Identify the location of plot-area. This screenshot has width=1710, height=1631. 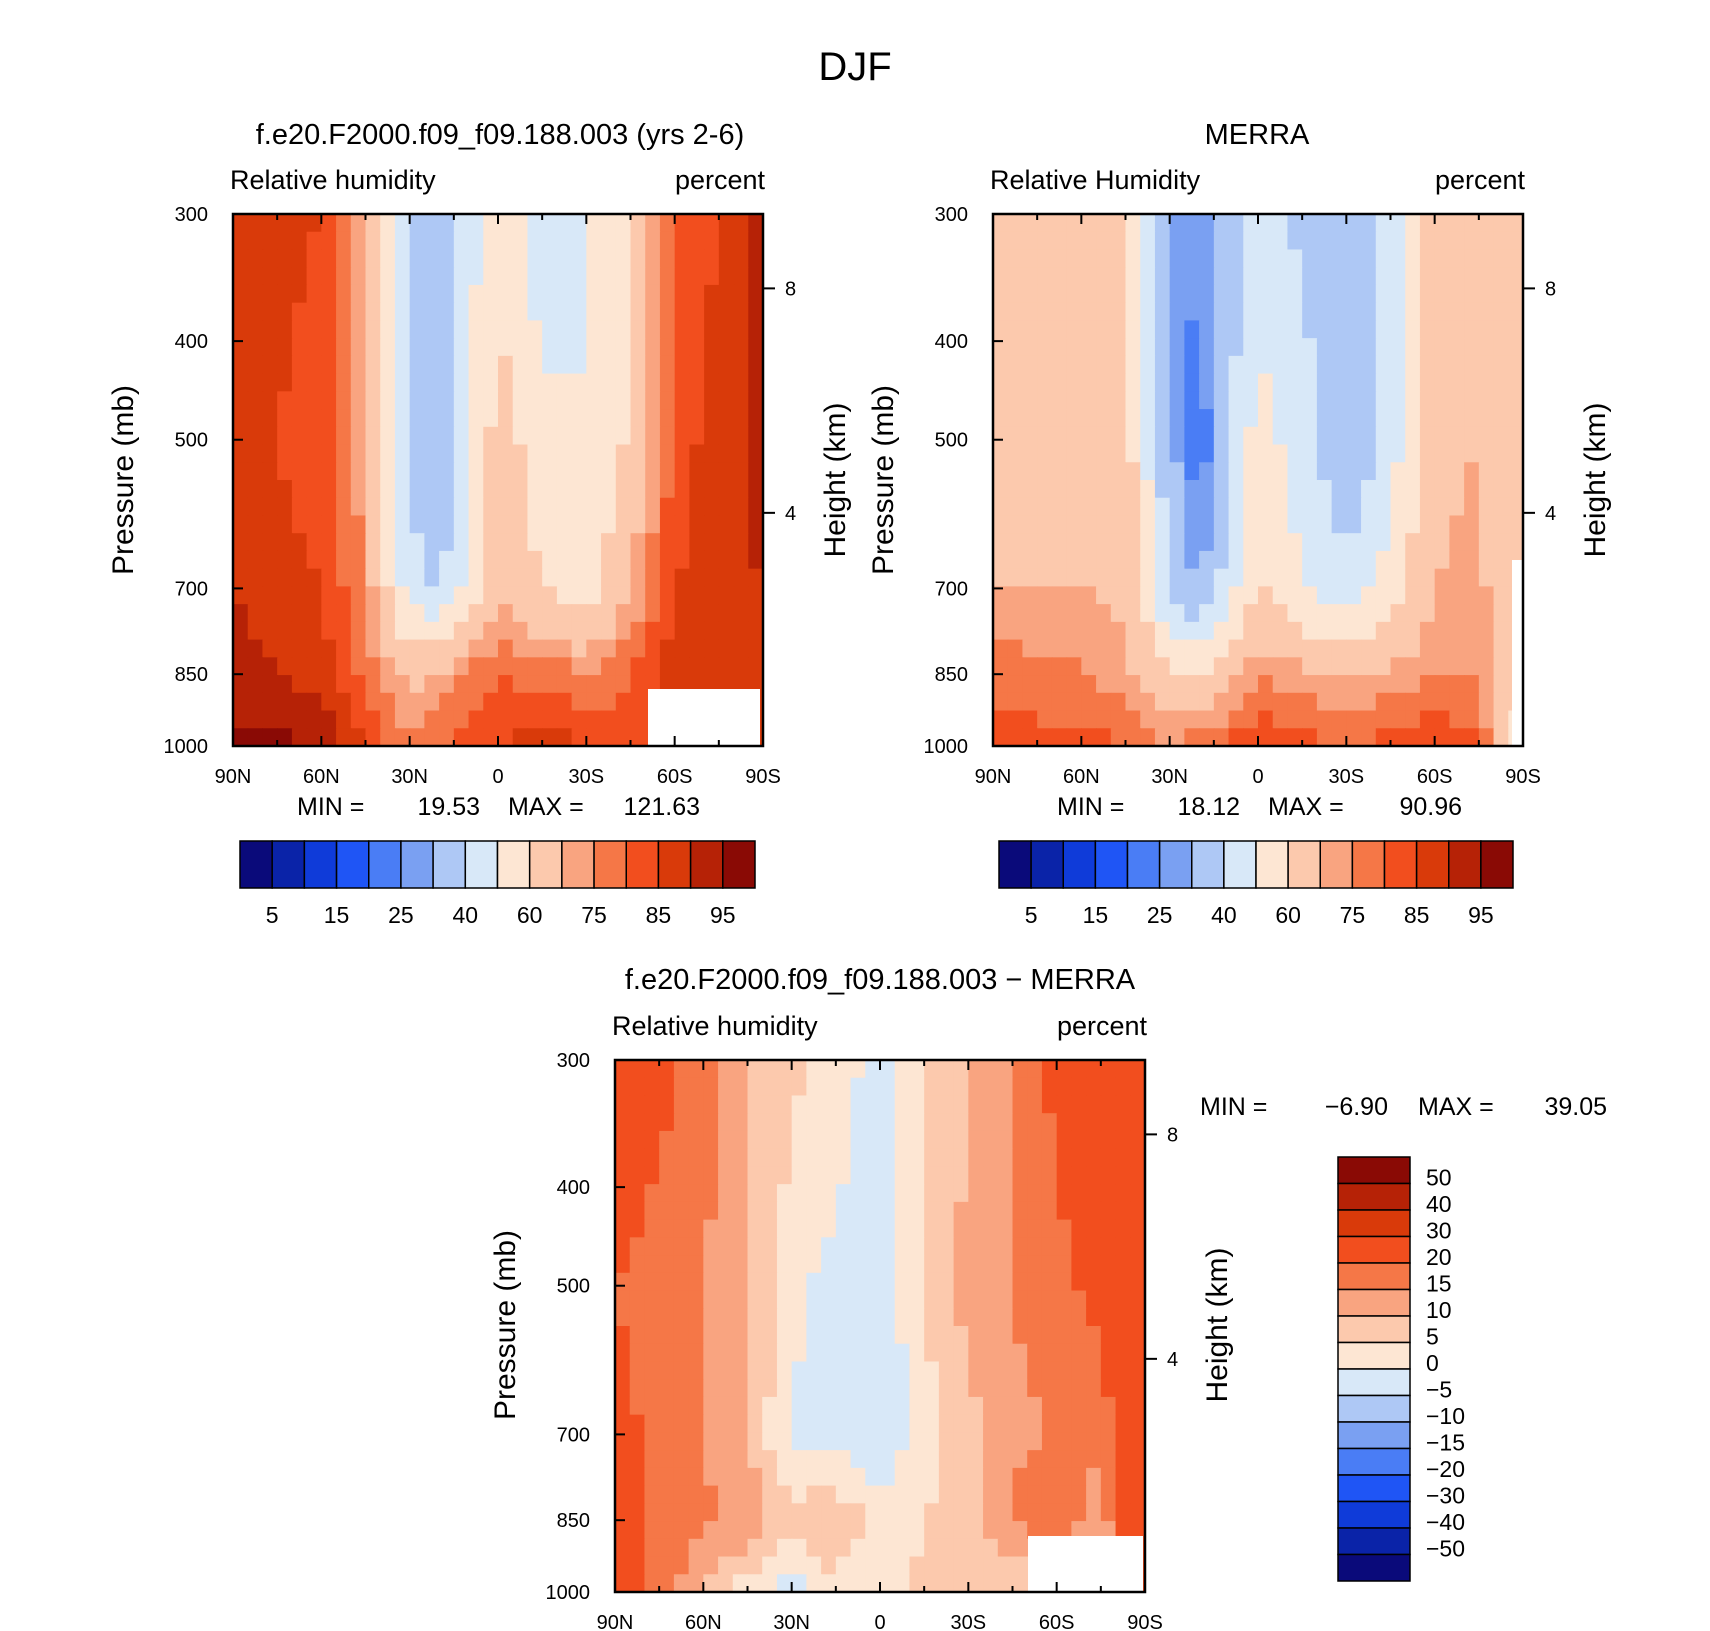
(1258, 480).